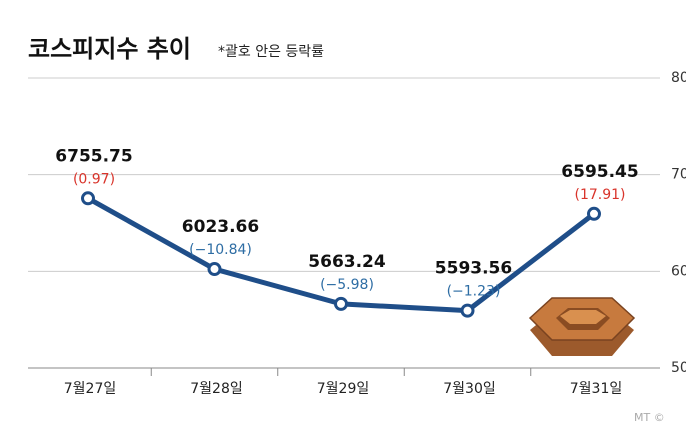  What do you see at coordinates (649, 417) in the screenshot?
I see `watermark: MT ©` at bounding box center [649, 417].